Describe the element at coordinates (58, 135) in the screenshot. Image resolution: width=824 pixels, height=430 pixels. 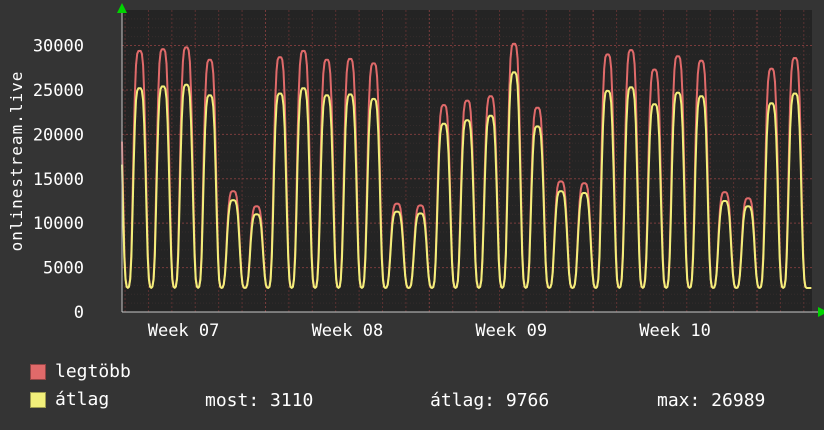
I see `svg-text: 20000` at that location.